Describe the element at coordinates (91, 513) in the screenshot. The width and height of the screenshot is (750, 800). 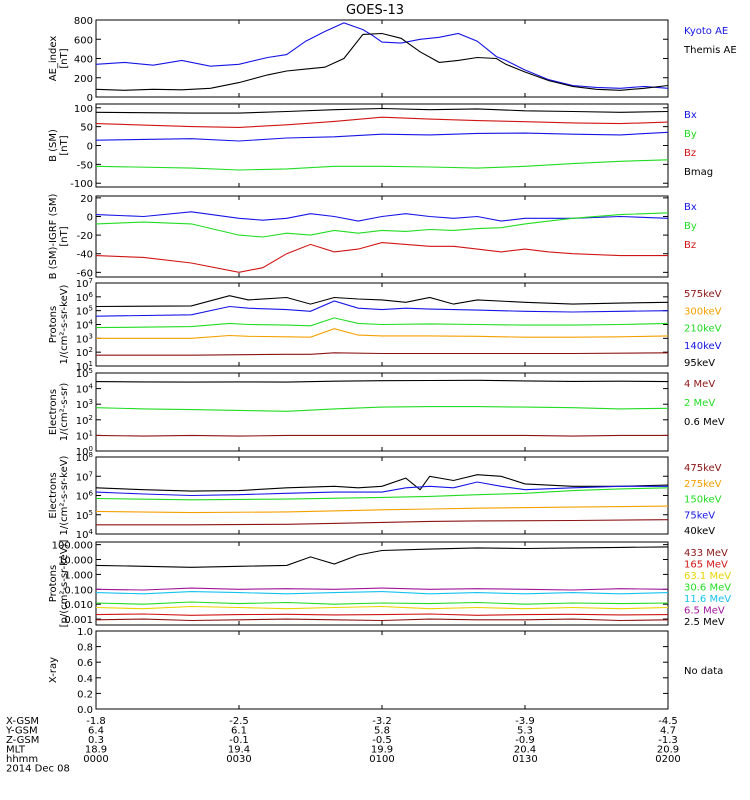
I see `tick-exponent: 5` at that location.